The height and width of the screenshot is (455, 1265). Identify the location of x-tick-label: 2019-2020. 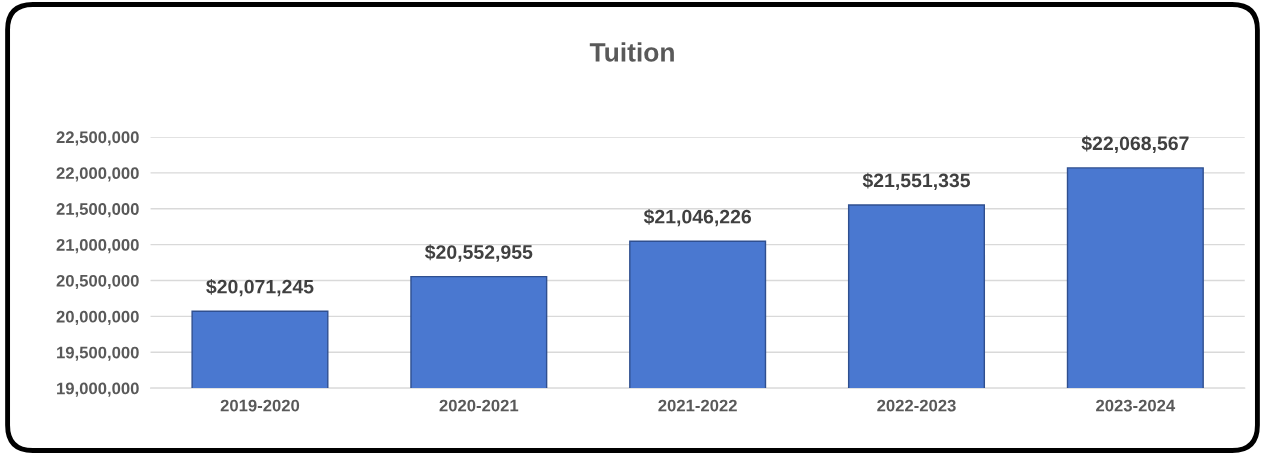
(260, 405).